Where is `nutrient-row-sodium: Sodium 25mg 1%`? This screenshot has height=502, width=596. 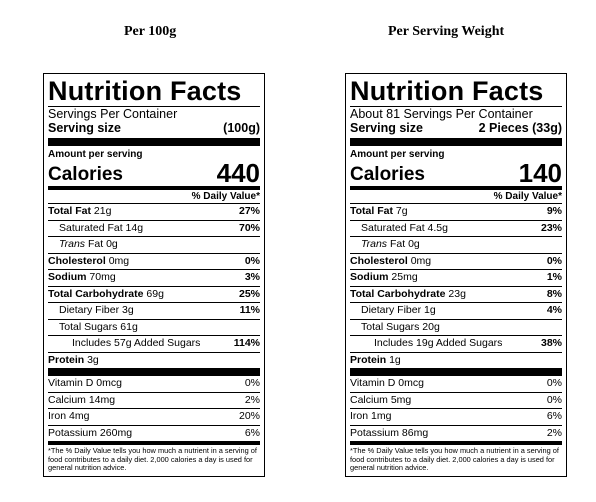 nutrient-row-sodium: Sodium 25mg 1% is located at coordinates (456, 278).